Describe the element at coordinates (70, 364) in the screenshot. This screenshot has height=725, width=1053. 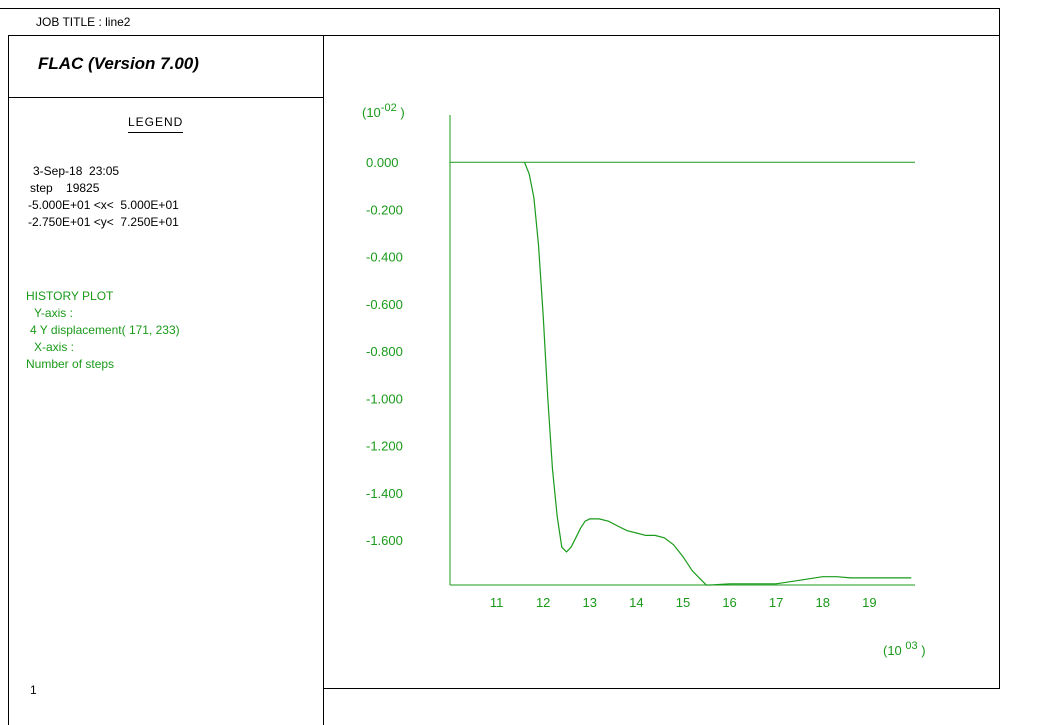
I see `x-axis-item: Number of steps` at that location.